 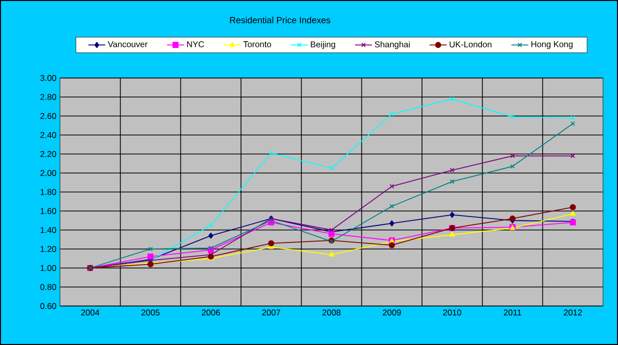 What do you see at coordinates (323, 45) in the screenshot?
I see `legend-label: Beijing` at bounding box center [323, 45].